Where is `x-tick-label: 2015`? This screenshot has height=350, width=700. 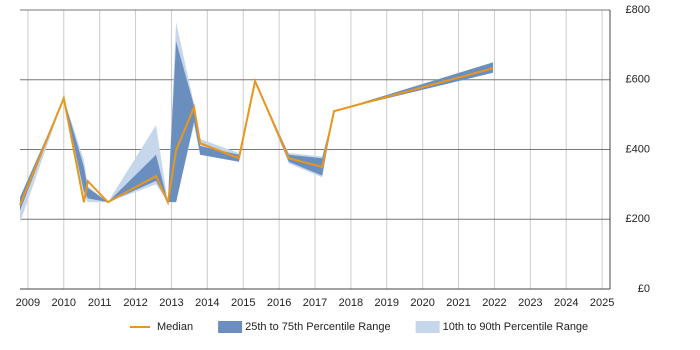 x-tick-label: 2015 is located at coordinates (243, 303).